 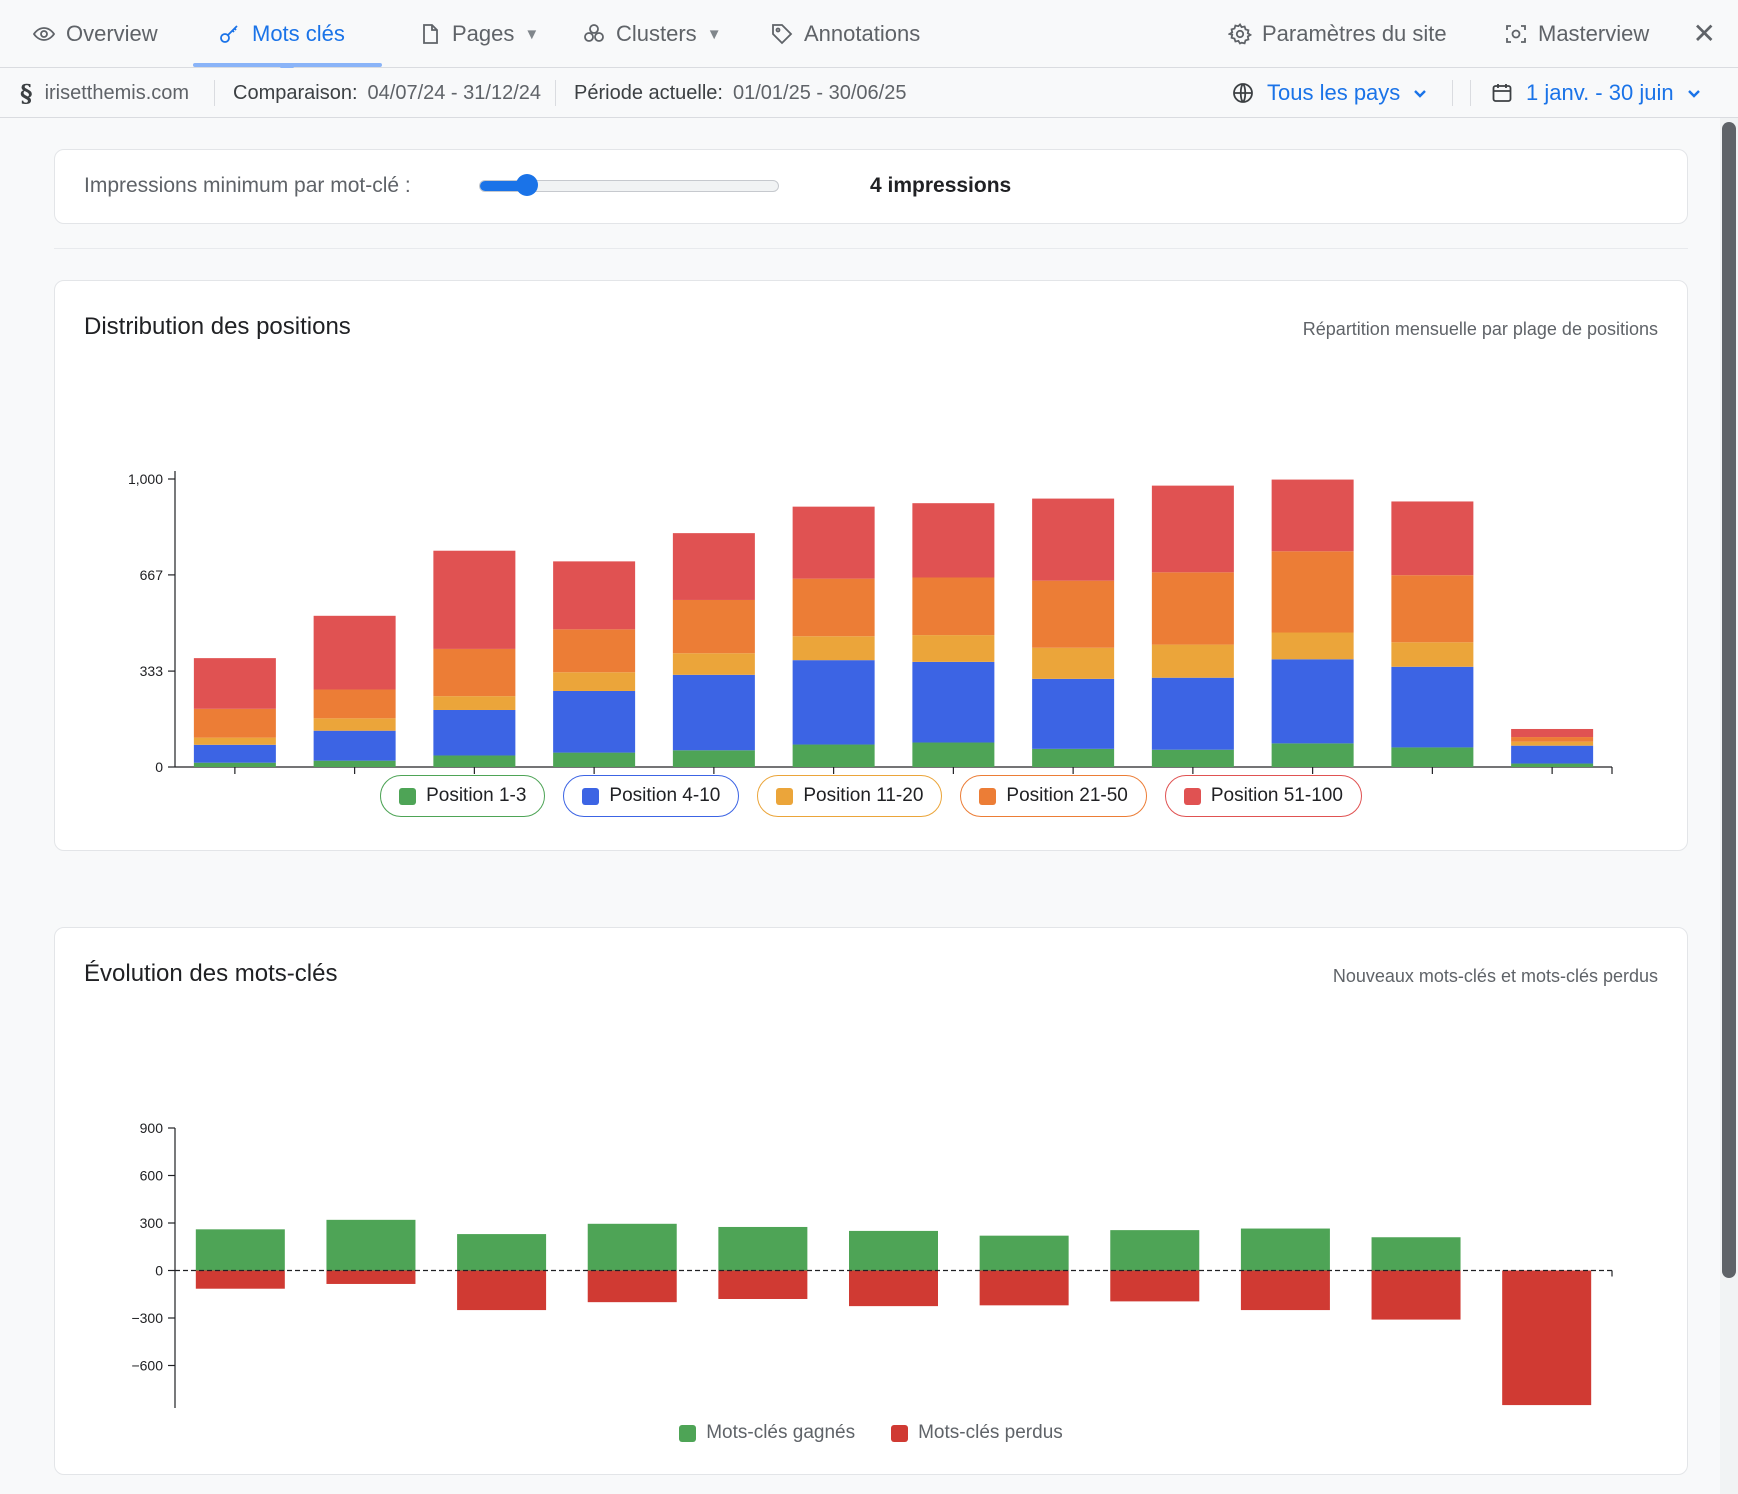 I want to click on gear-icon, so click(x=1240, y=34).